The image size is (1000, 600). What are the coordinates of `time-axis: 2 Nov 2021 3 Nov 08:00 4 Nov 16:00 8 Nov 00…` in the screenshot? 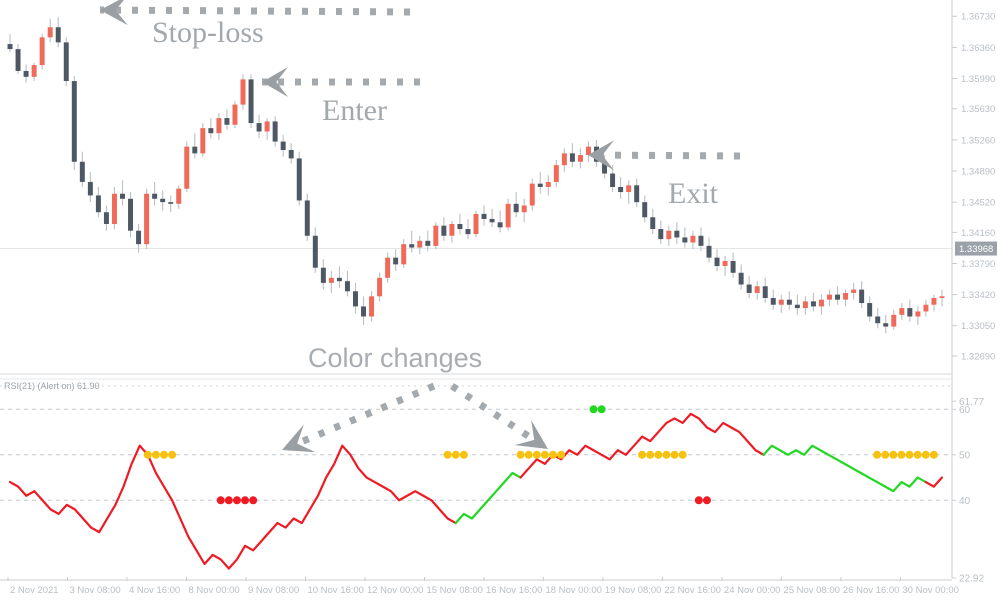 It's located at (479, 586).